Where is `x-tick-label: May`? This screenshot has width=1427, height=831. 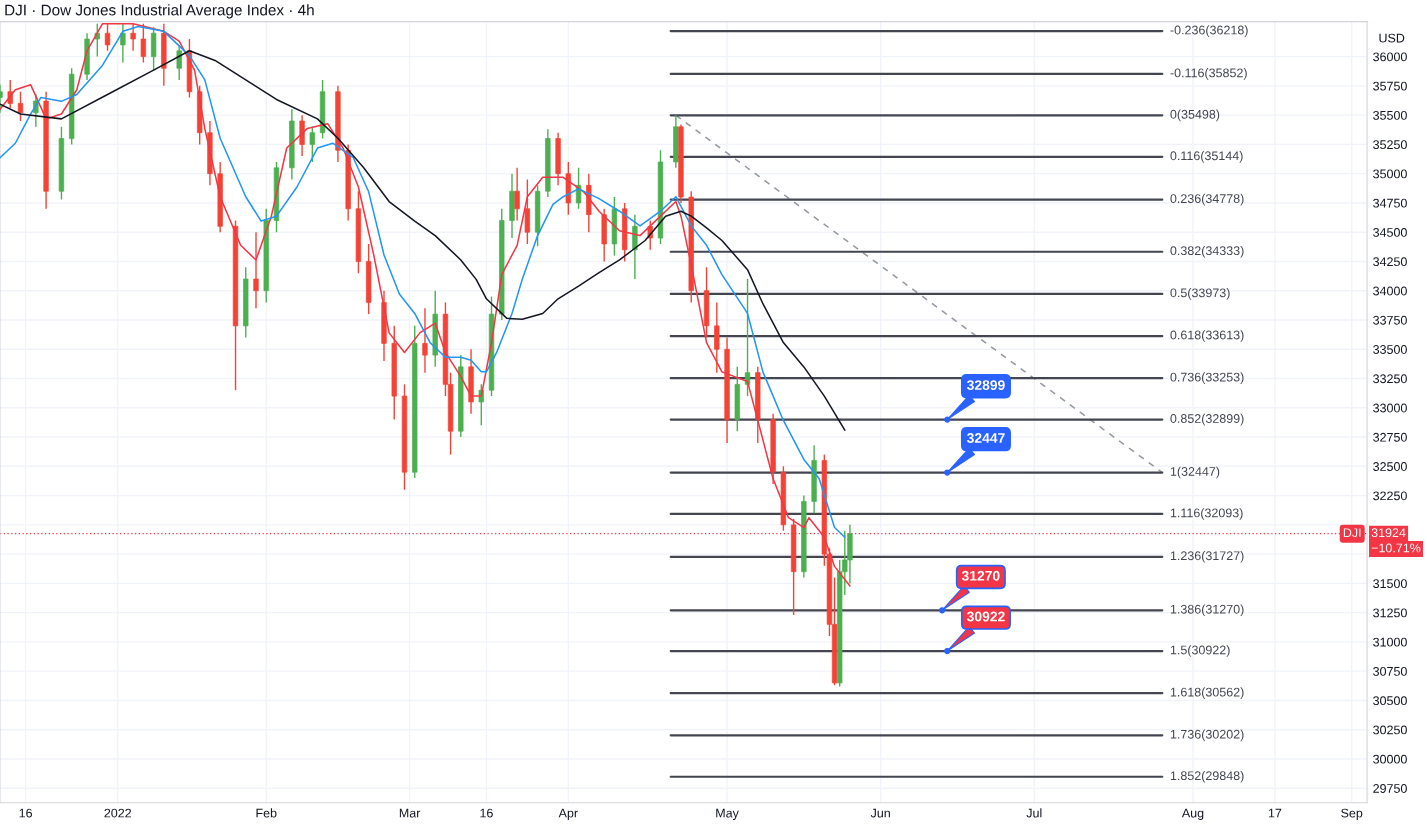
x-tick-label: May is located at coordinates (727, 814).